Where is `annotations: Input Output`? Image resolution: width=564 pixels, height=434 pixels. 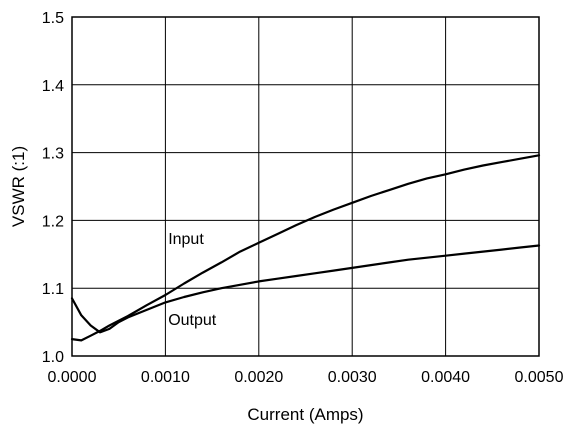 annotations: Input Output is located at coordinates (192, 280).